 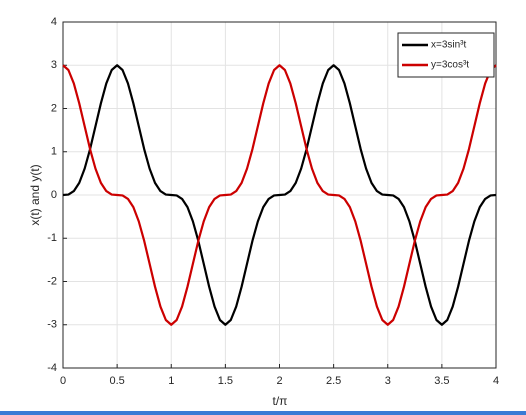 I want to click on y-axis-label: x(t) and y(t), so click(x=35, y=194).